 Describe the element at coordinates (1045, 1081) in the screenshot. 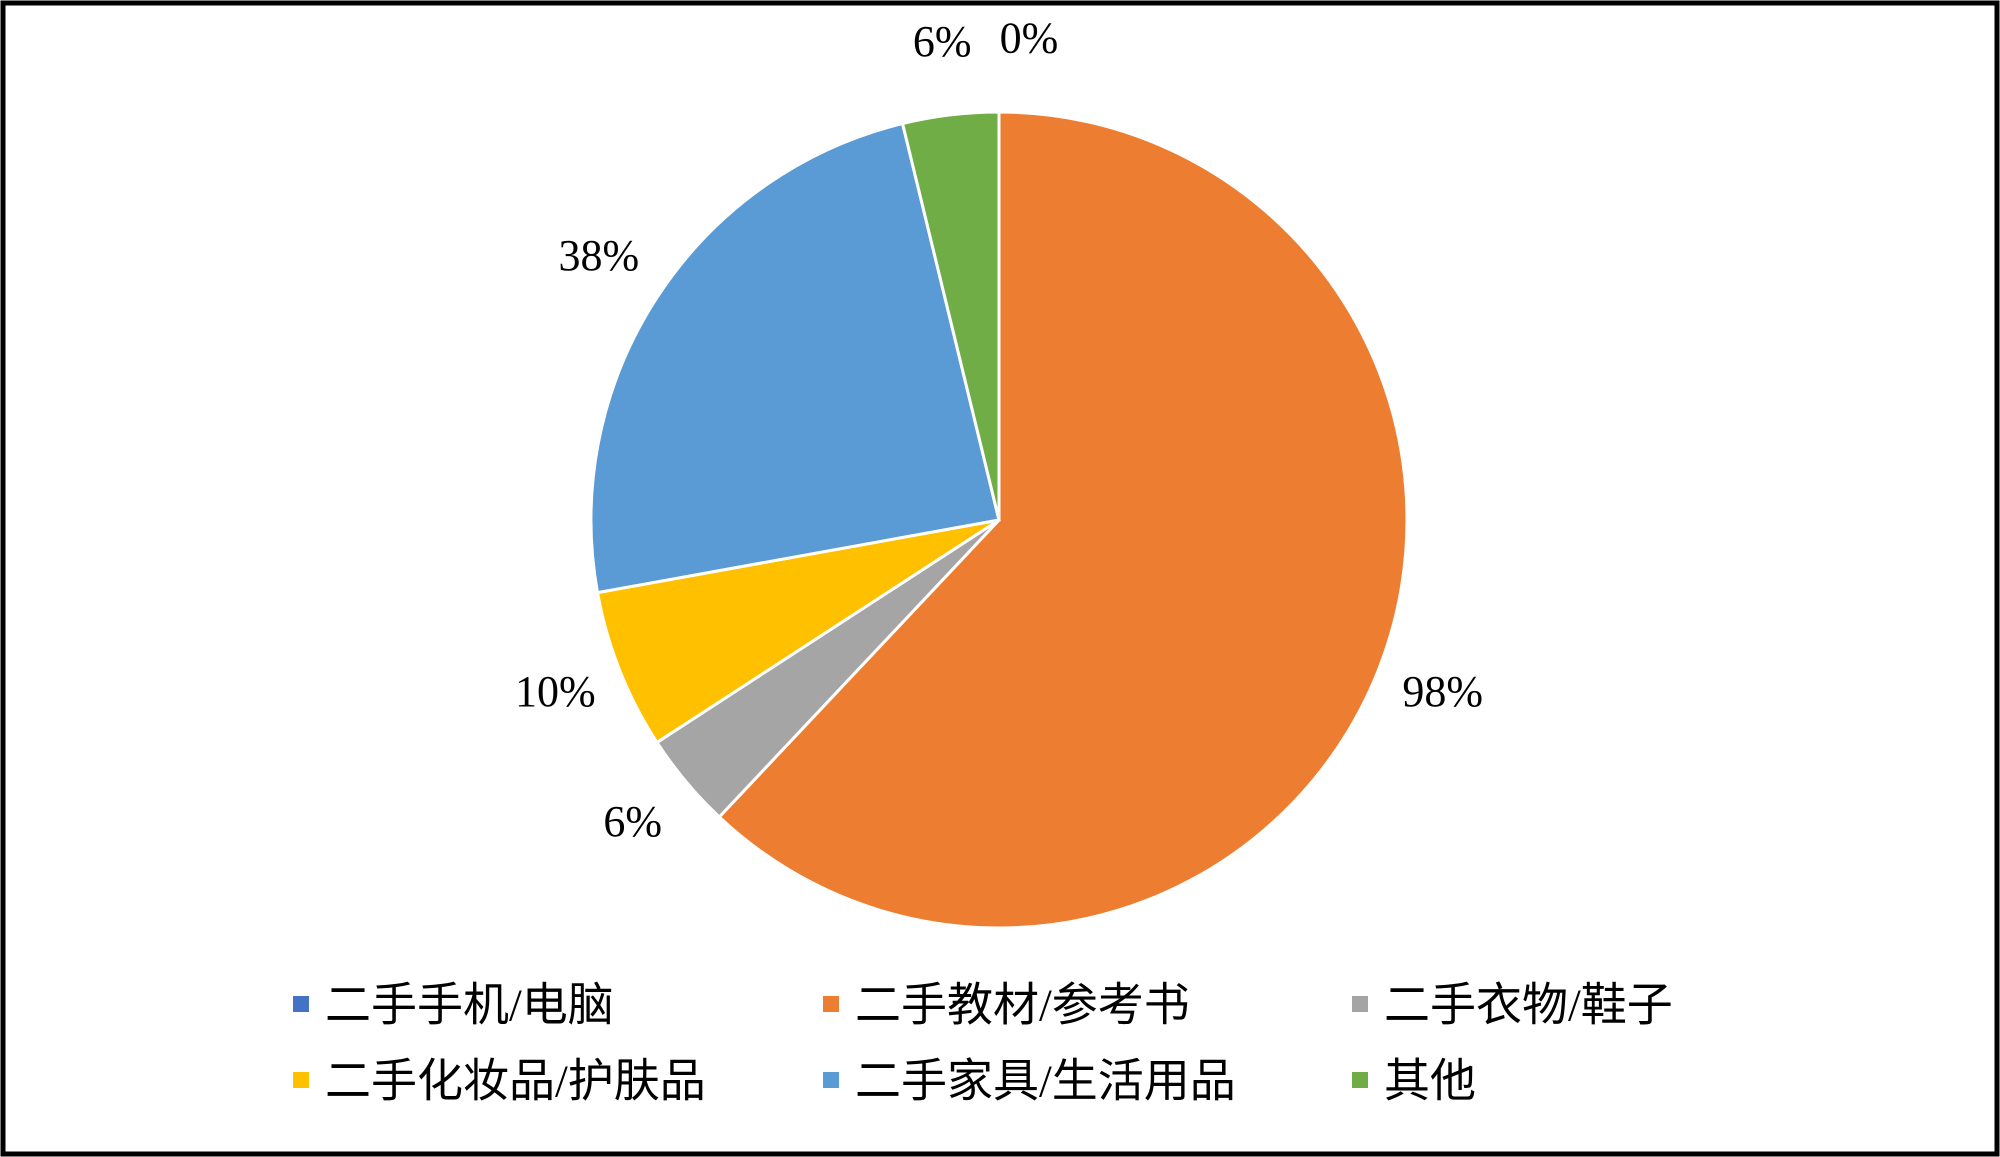

I see `legend-label: 二手家具/生活用品` at that location.